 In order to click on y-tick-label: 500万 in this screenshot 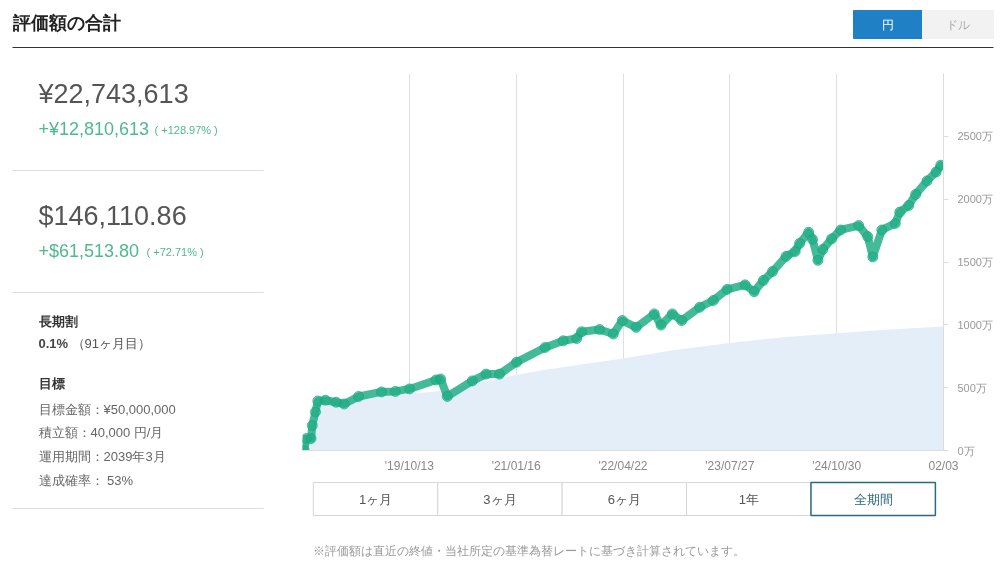, I will do `click(972, 387)`.